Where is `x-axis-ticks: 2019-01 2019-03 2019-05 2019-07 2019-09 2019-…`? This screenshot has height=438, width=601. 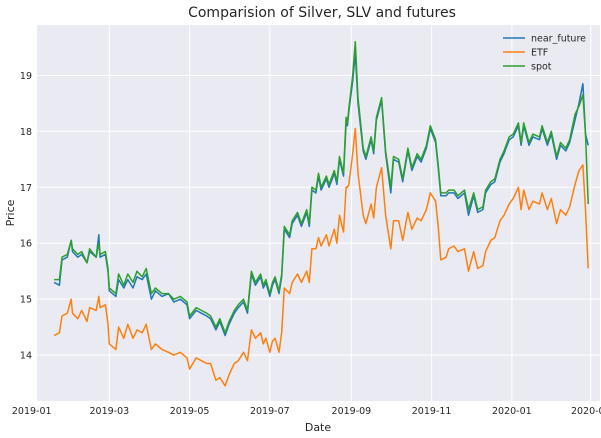 x-axis-ticks: 2019-01 2019-03 2019-05 2019-07 2019-09 2019-… is located at coordinates (306, 411).